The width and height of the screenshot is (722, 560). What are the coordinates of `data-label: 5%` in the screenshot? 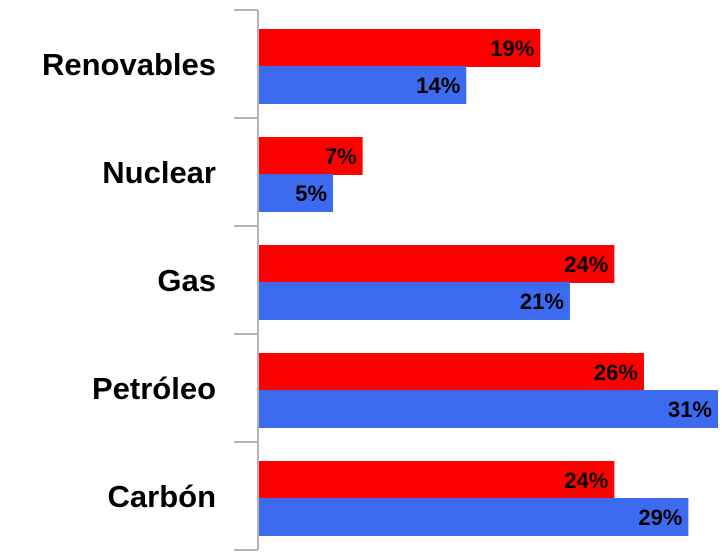 It's located at (311, 193).